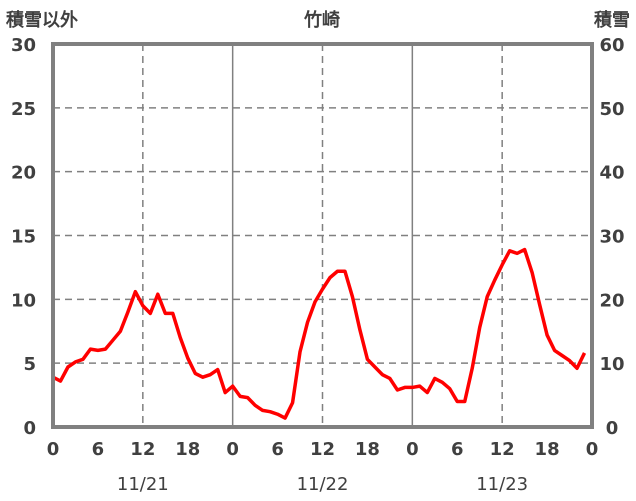 Image resolution: width=636 pixels, height=501 pixels. Describe the element at coordinates (611, 364) in the screenshot. I see `y-tick-right: 10` at that location.